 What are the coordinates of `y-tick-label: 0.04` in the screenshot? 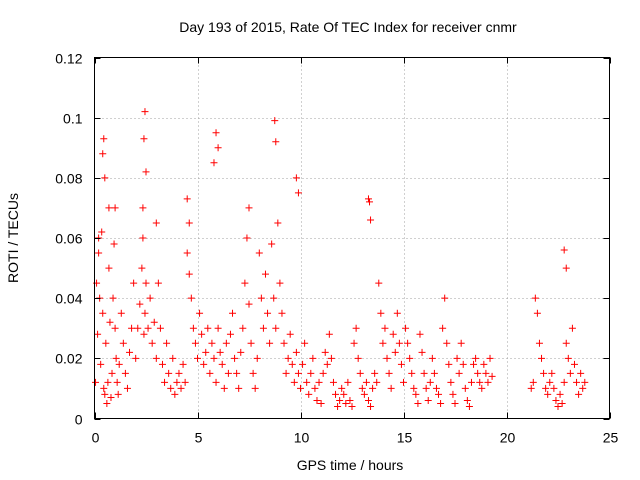 It's located at (68, 299).